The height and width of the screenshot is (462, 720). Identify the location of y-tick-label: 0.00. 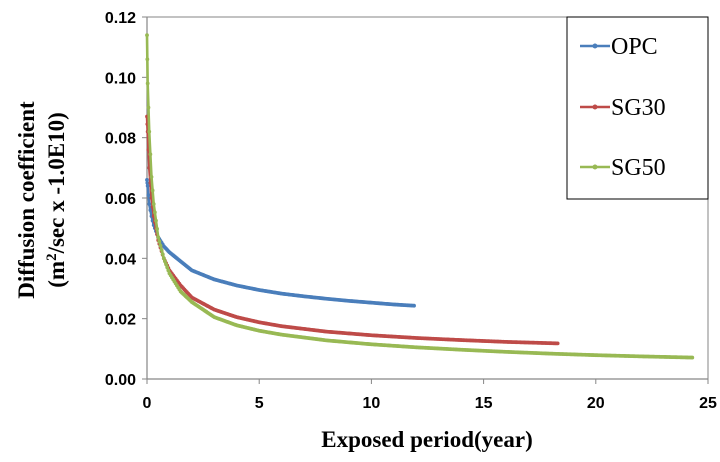
(120, 380).